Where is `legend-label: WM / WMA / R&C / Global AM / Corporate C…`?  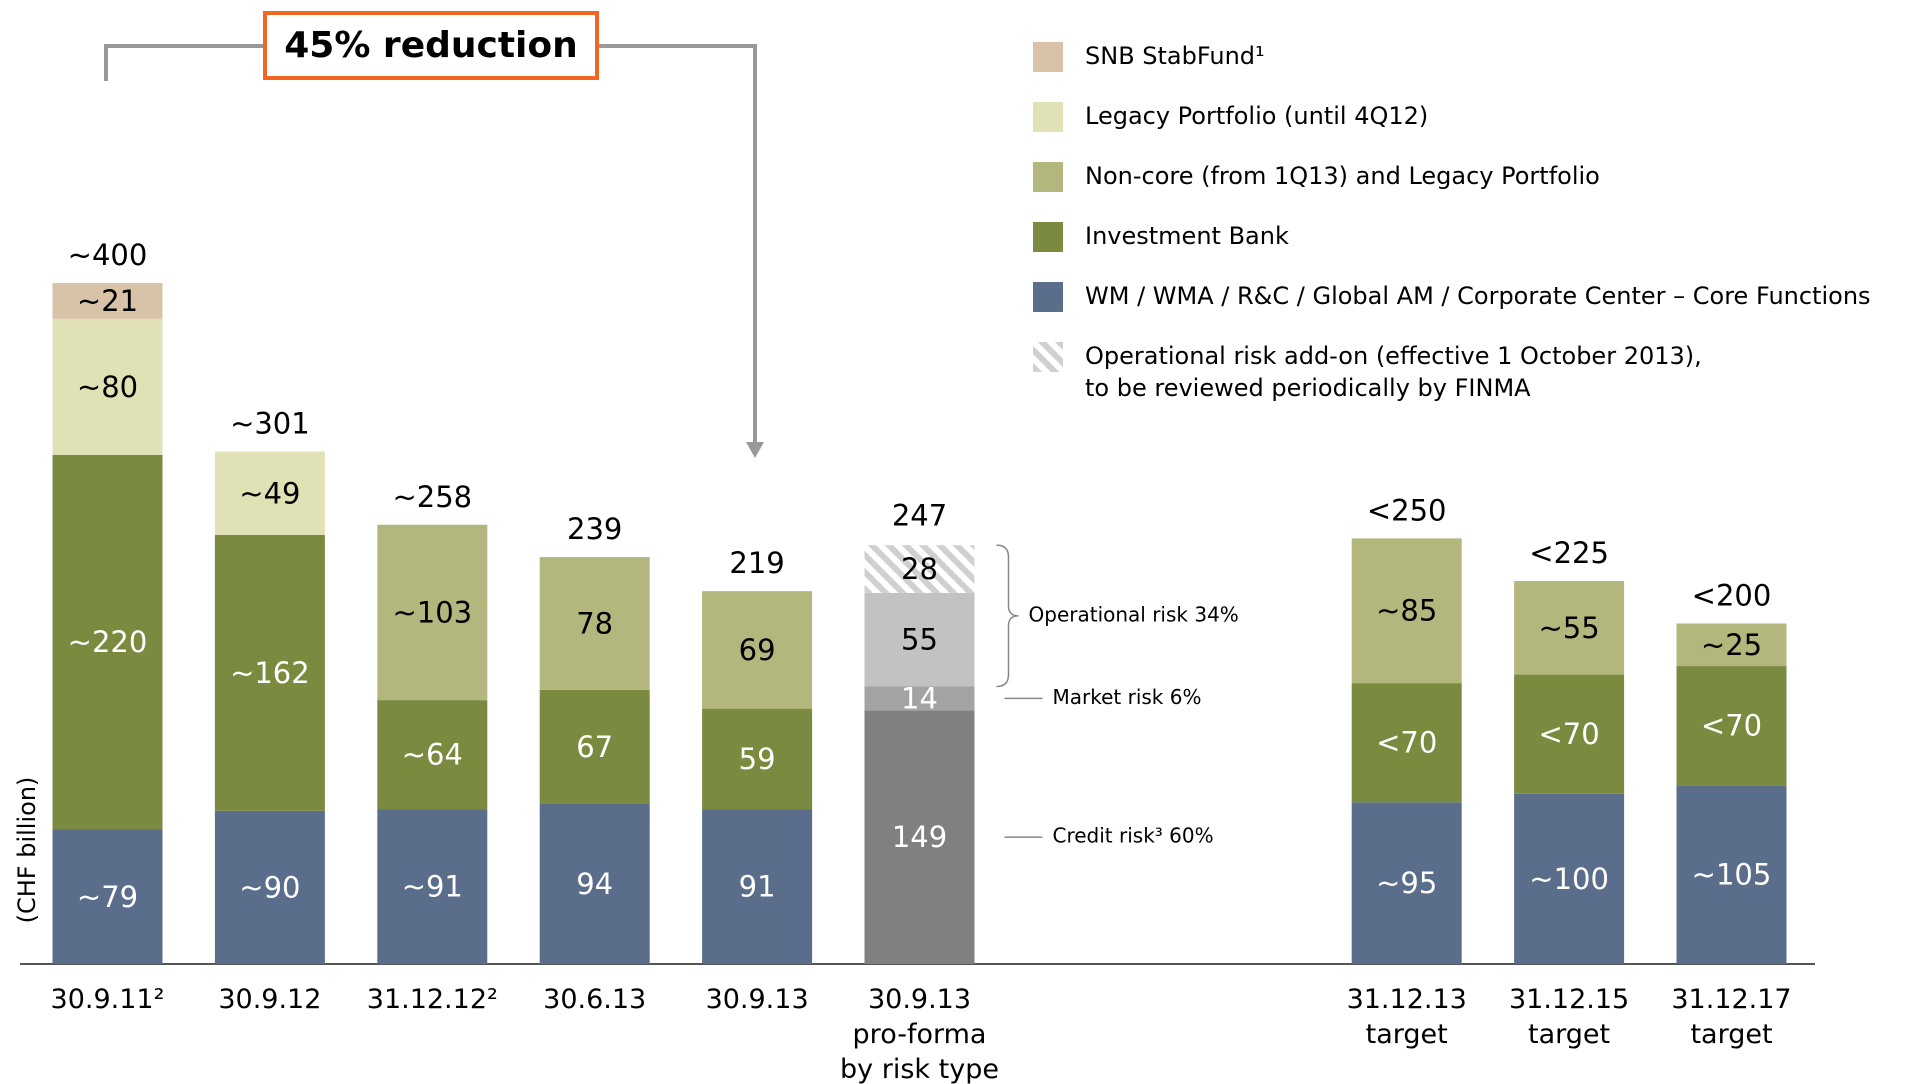 legend-label: WM / WMA / R&C / Global AM / Corporate C… is located at coordinates (1478, 296).